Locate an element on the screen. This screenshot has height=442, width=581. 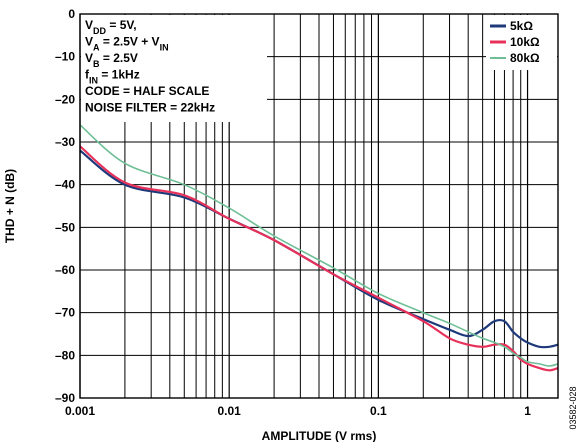
condition-text: NOISE FILTER = 22kHz is located at coordinates (150, 108).